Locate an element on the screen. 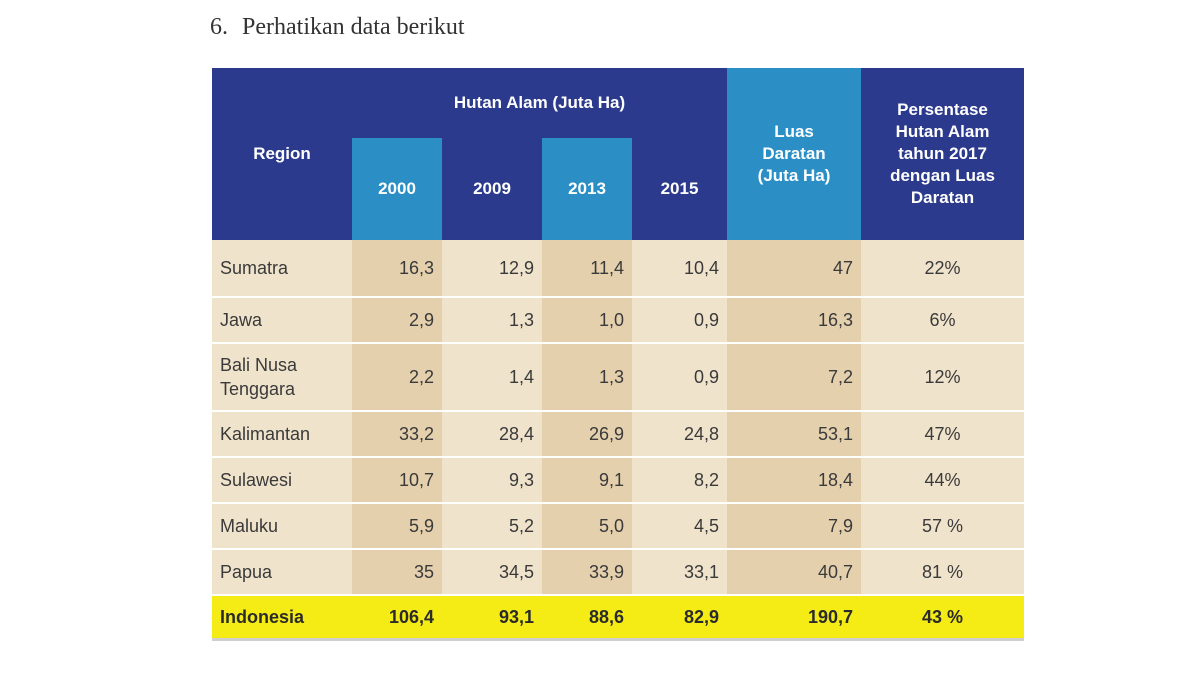 This screenshot has height=675, width=1200. value-2009: 28,4 is located at coordinates (492, 434).